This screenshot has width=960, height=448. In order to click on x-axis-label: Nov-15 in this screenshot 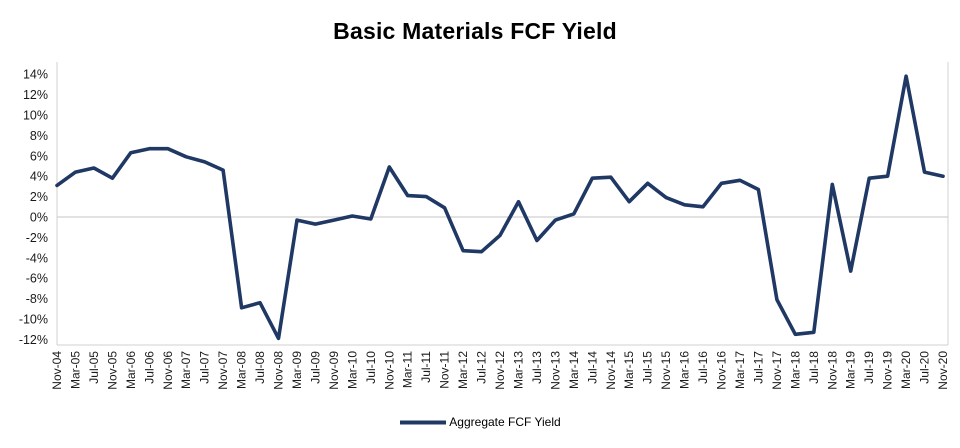, I will do `click(666, 370)`.